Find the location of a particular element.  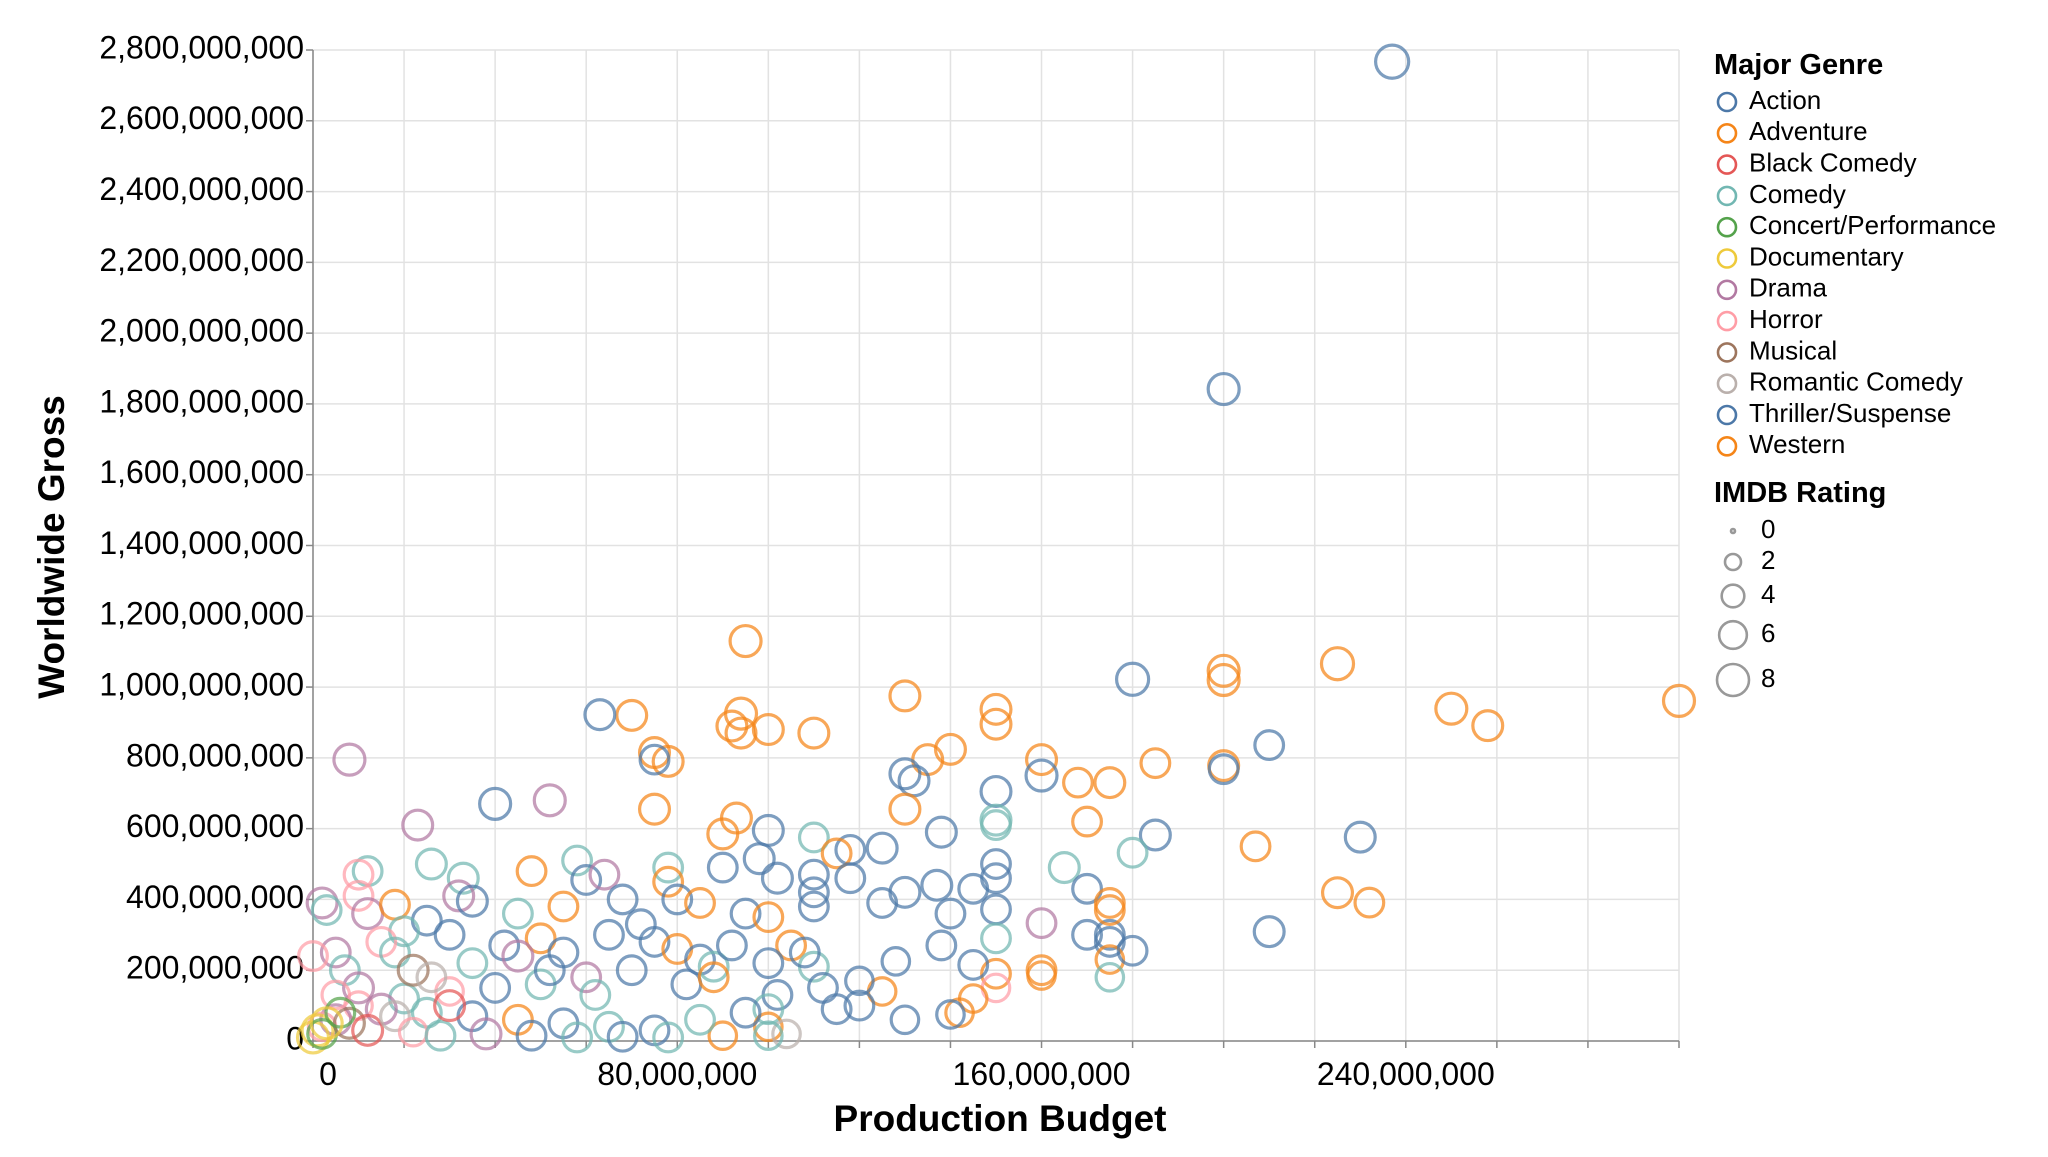

legend-label: Adventure is located at coordinates (1808, 131).